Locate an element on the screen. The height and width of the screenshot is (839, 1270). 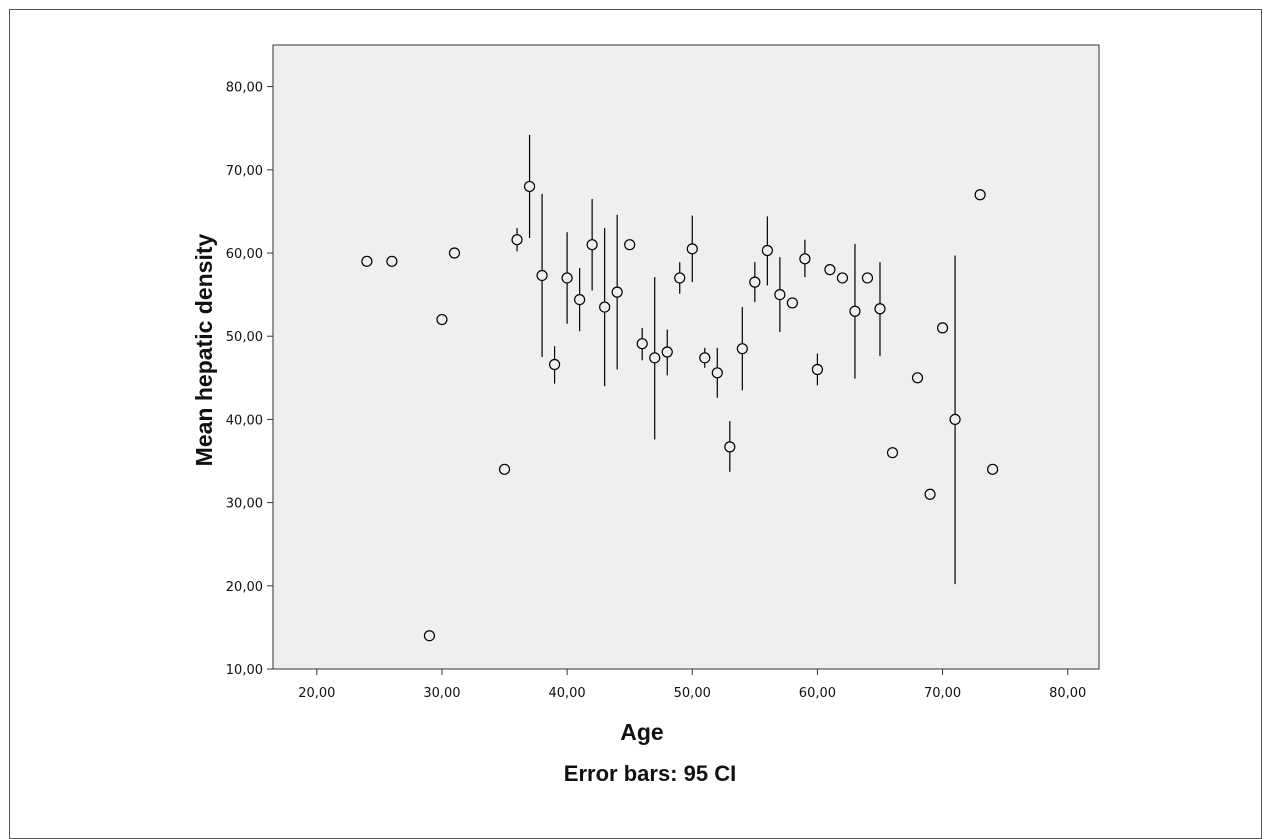
y-tick-label: 60,00 is located at coordinates (244, 254).